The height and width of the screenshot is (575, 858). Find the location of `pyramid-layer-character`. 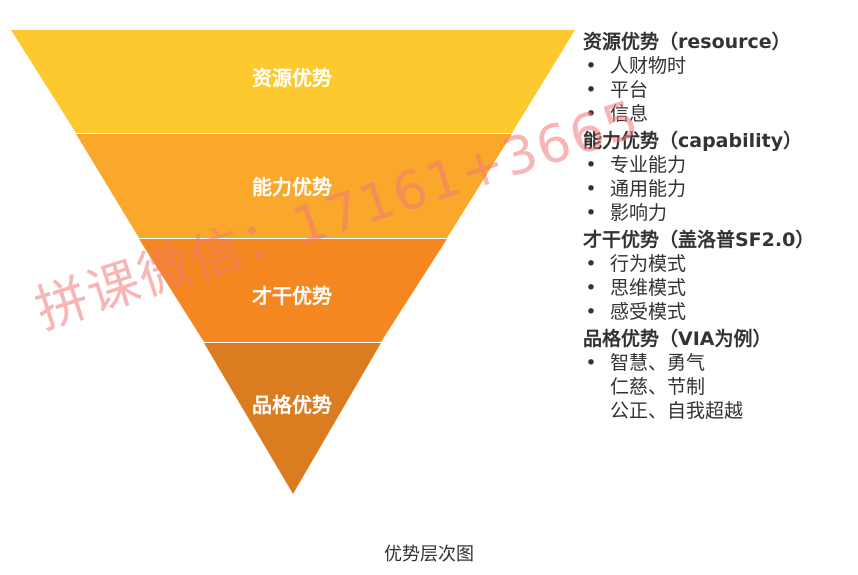

pyramid-layer-character is located at coordinates (292, 418).